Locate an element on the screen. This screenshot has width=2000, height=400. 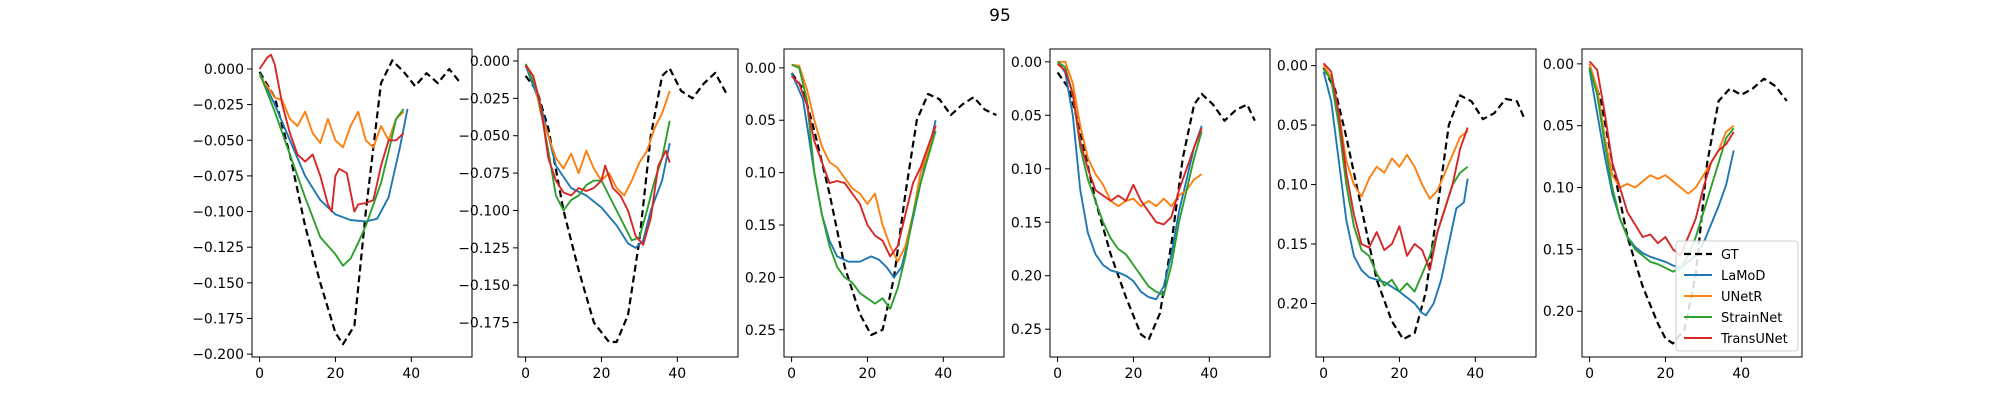
legend-item-strainnet: StrainNet is located at coordinates (1733, 318).